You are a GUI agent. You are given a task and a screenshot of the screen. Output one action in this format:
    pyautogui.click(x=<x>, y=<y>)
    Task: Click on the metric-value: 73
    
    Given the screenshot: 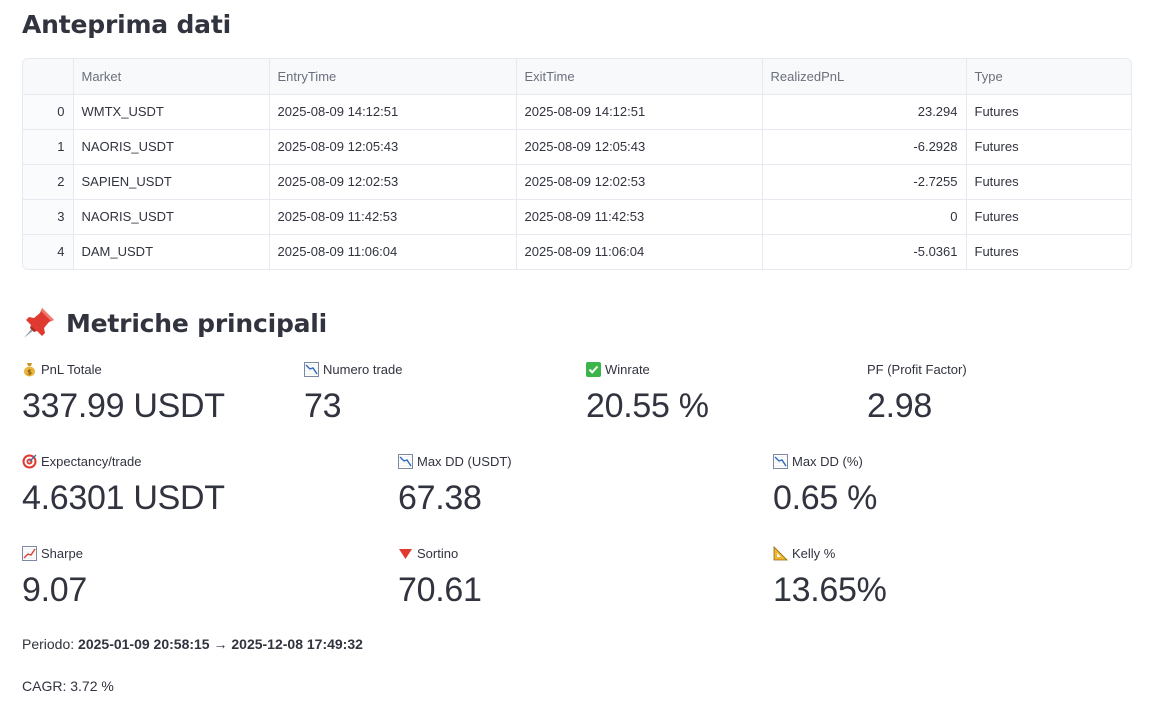 What is the action you would take?
    pyautogui.click(x=323, y=406)
    